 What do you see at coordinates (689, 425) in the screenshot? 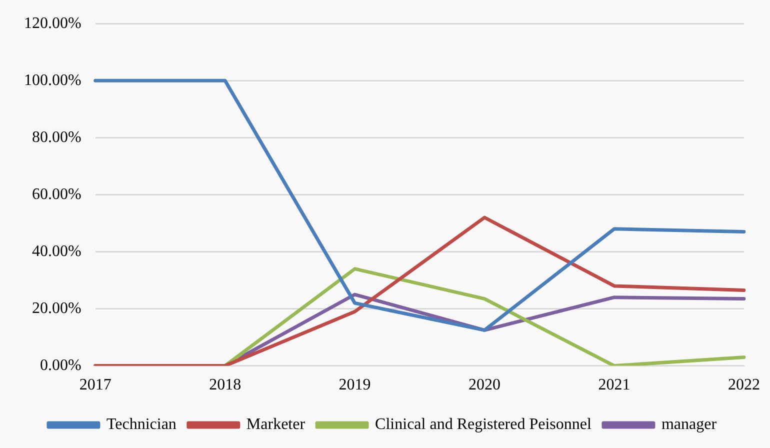
I see `legend-label: manager` at bounding box center [689, 425].